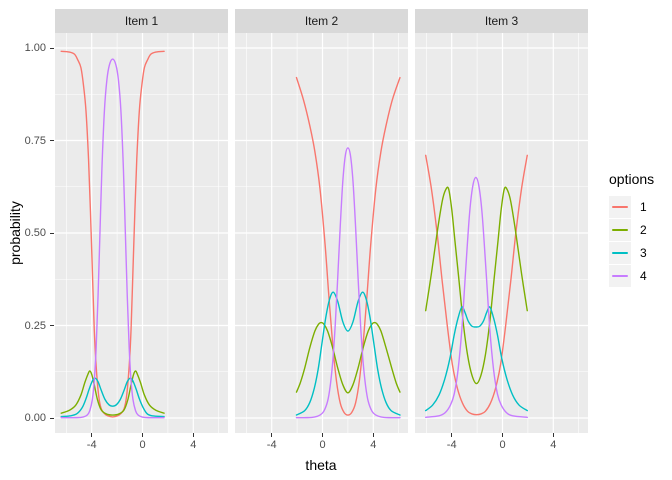 The image size is (672, 480). What do you see at coordinates (35, 140) in the screenshot?
I see `y-tick-label: 0.75` at bounding box center [35, 140].